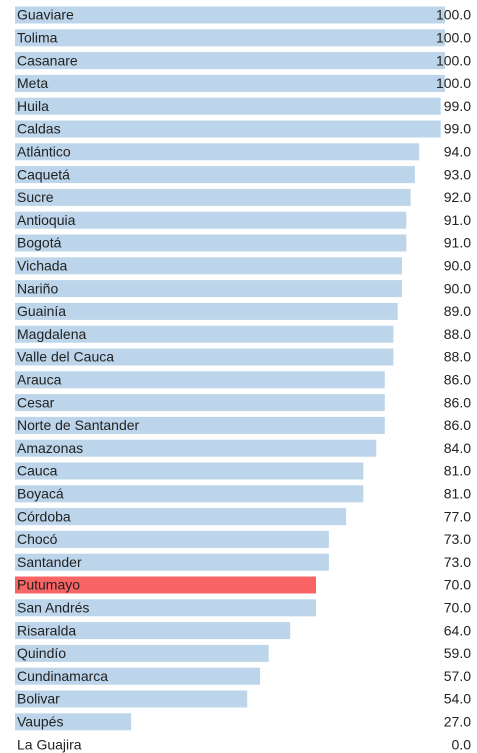  What do you see at coordinates (43, 174) in the screenshot?
I see `category-label: Caquetá` at bounding box center [43, 174].